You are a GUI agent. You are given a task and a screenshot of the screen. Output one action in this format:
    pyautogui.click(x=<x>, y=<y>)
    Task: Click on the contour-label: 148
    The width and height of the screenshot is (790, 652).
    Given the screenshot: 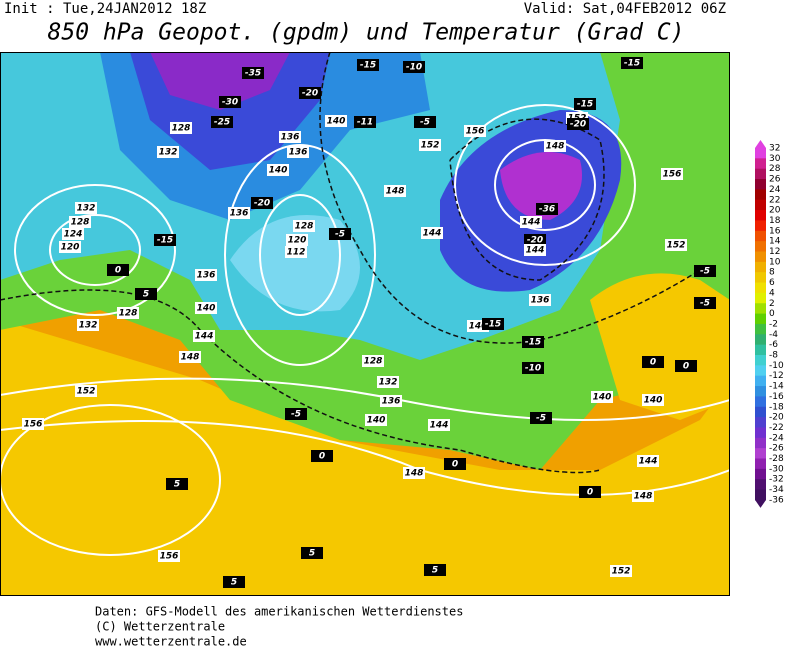 What is the action you would take?
    pyautogui.click(x=643, y=497)
    